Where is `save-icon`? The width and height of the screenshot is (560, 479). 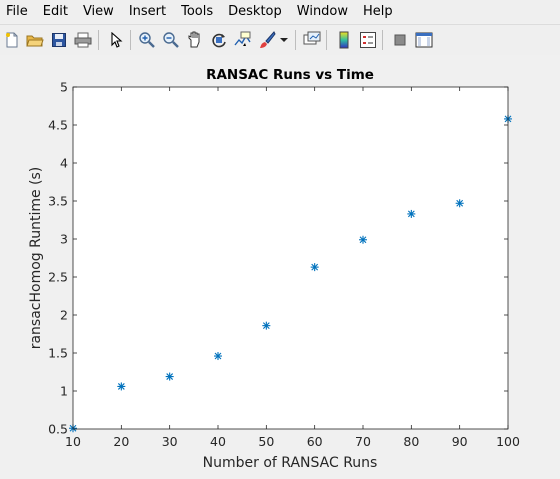
save-icon is located at coordinates (59, 40).